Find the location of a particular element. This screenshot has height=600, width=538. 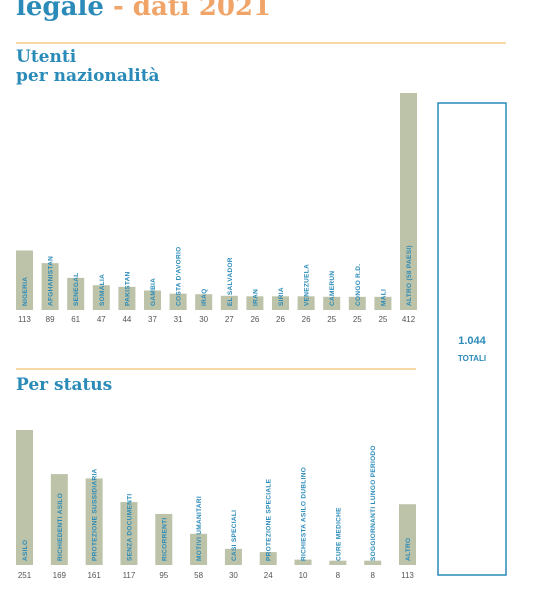

category-label: RICHIESTA ASILO DUBLINO is located at coordinates (304, 514).